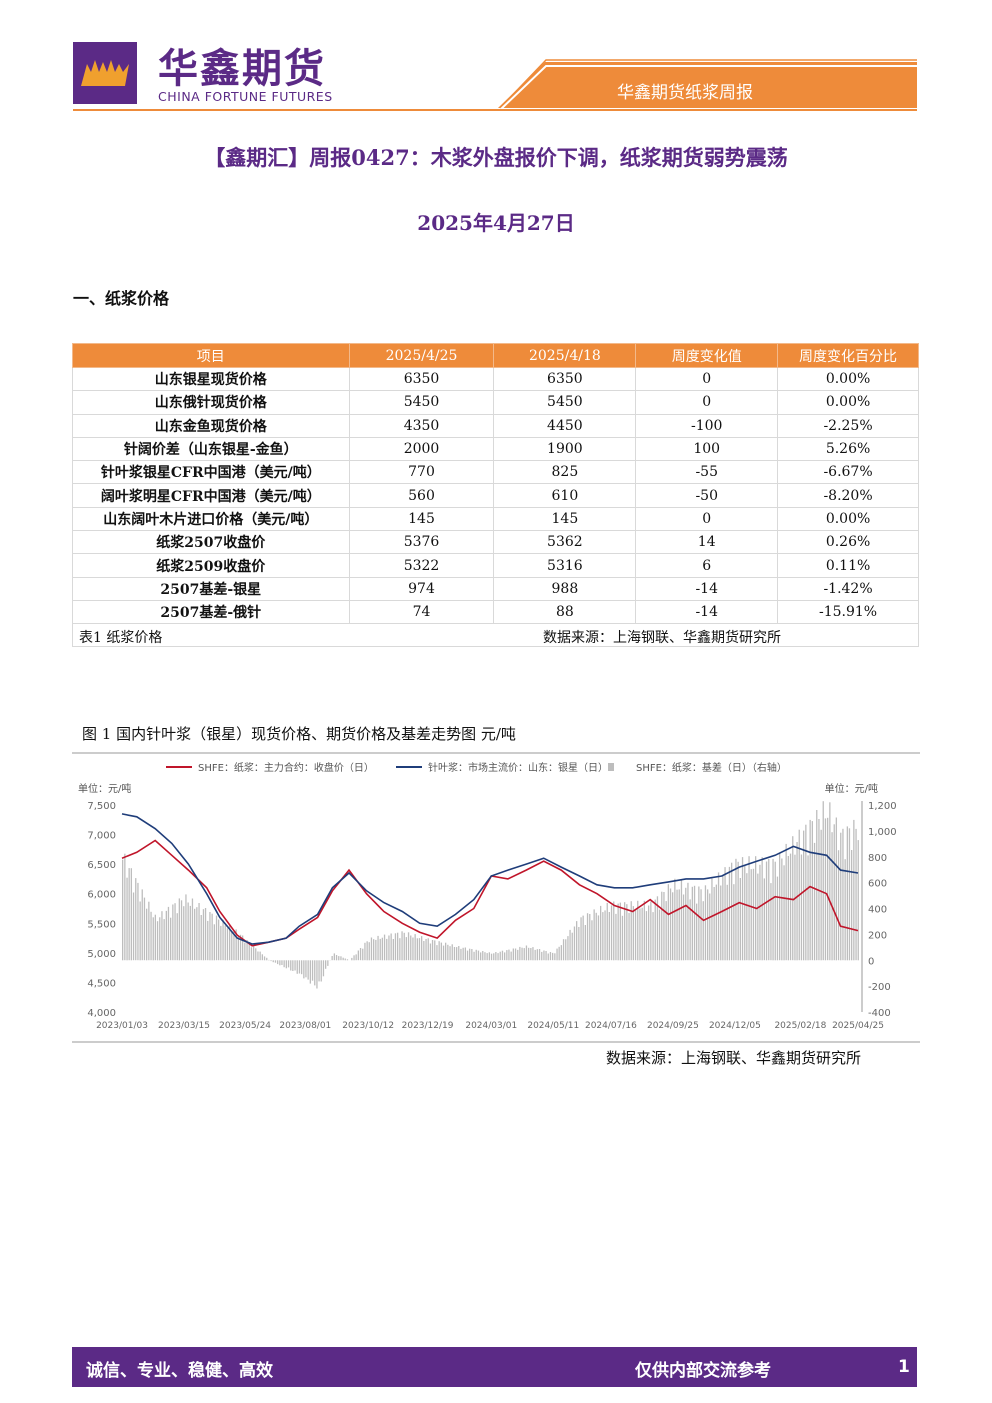 This screenshot has width=992, height=1403. I want to click on table-row: 纸浆2509收盘价 5322 5316 6 0.11%, so click(495, 565).